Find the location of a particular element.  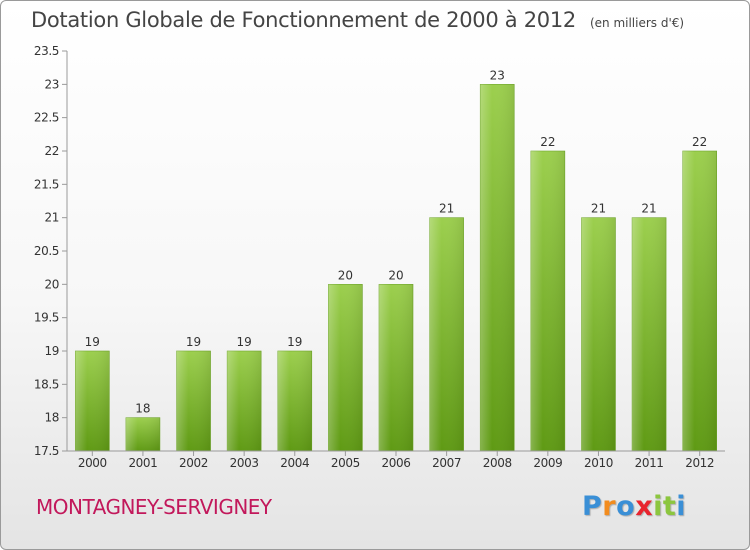

logo-letter: t is located at coordinates (669, 506).